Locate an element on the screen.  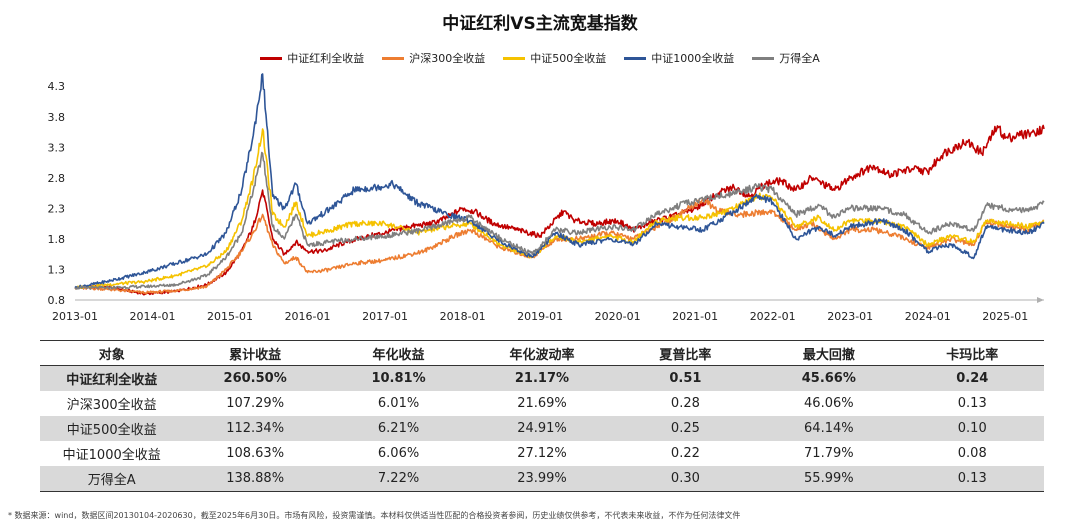
x-tick-label: 2019-01 is located at coordinates (540, 316).